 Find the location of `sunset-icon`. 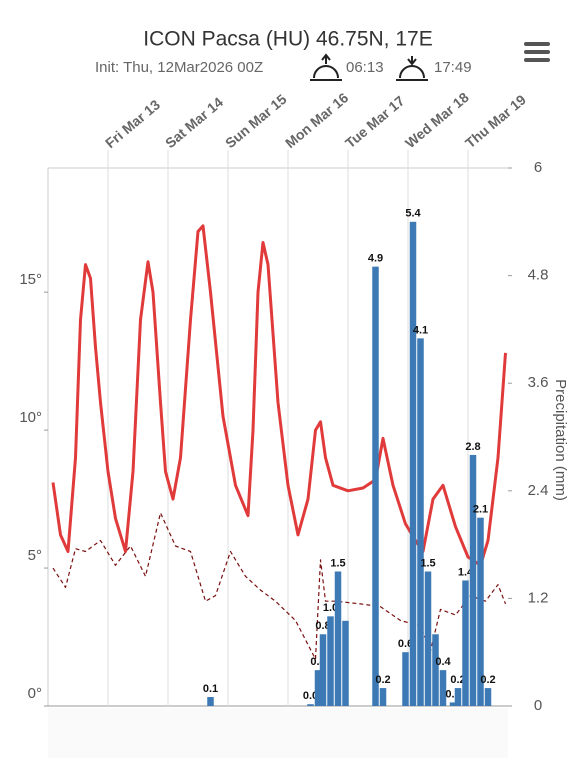

sunset-icon is located at coordinates (412, 68).